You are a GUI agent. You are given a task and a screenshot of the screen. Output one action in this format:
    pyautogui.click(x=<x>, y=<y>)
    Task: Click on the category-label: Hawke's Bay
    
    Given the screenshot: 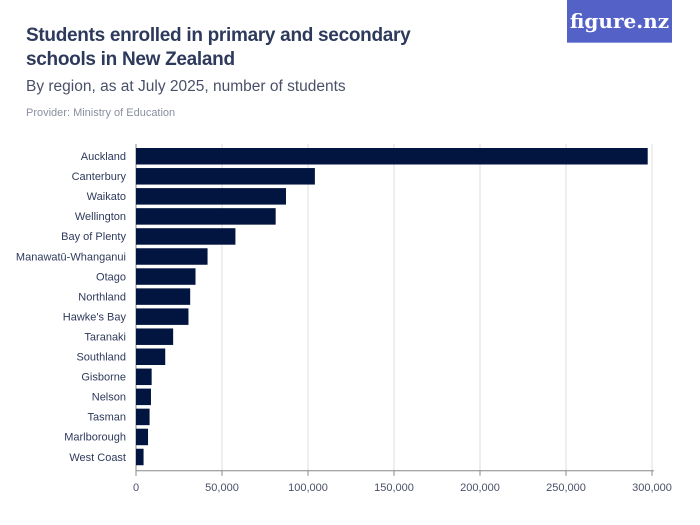 What is the action you would take?
    pyautogui.click(x=95, y=317)
    